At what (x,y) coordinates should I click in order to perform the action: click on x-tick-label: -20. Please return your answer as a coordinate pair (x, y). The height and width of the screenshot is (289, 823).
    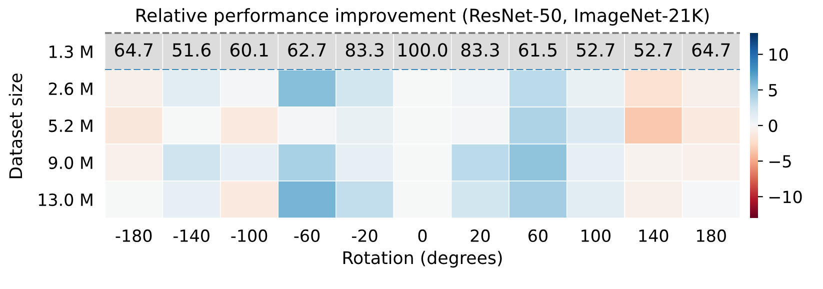
    Looking at the image, I should click on (365, 235).